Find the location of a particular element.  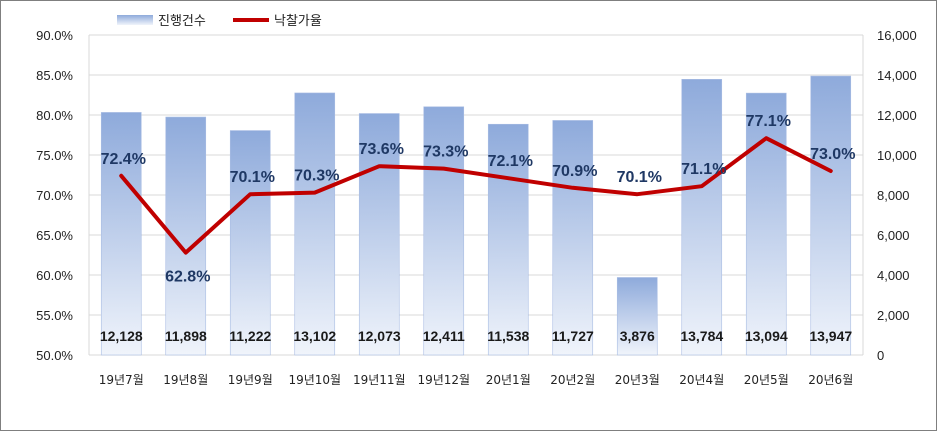

line-value-label: 73.0% is located at coordinates (832, 154).